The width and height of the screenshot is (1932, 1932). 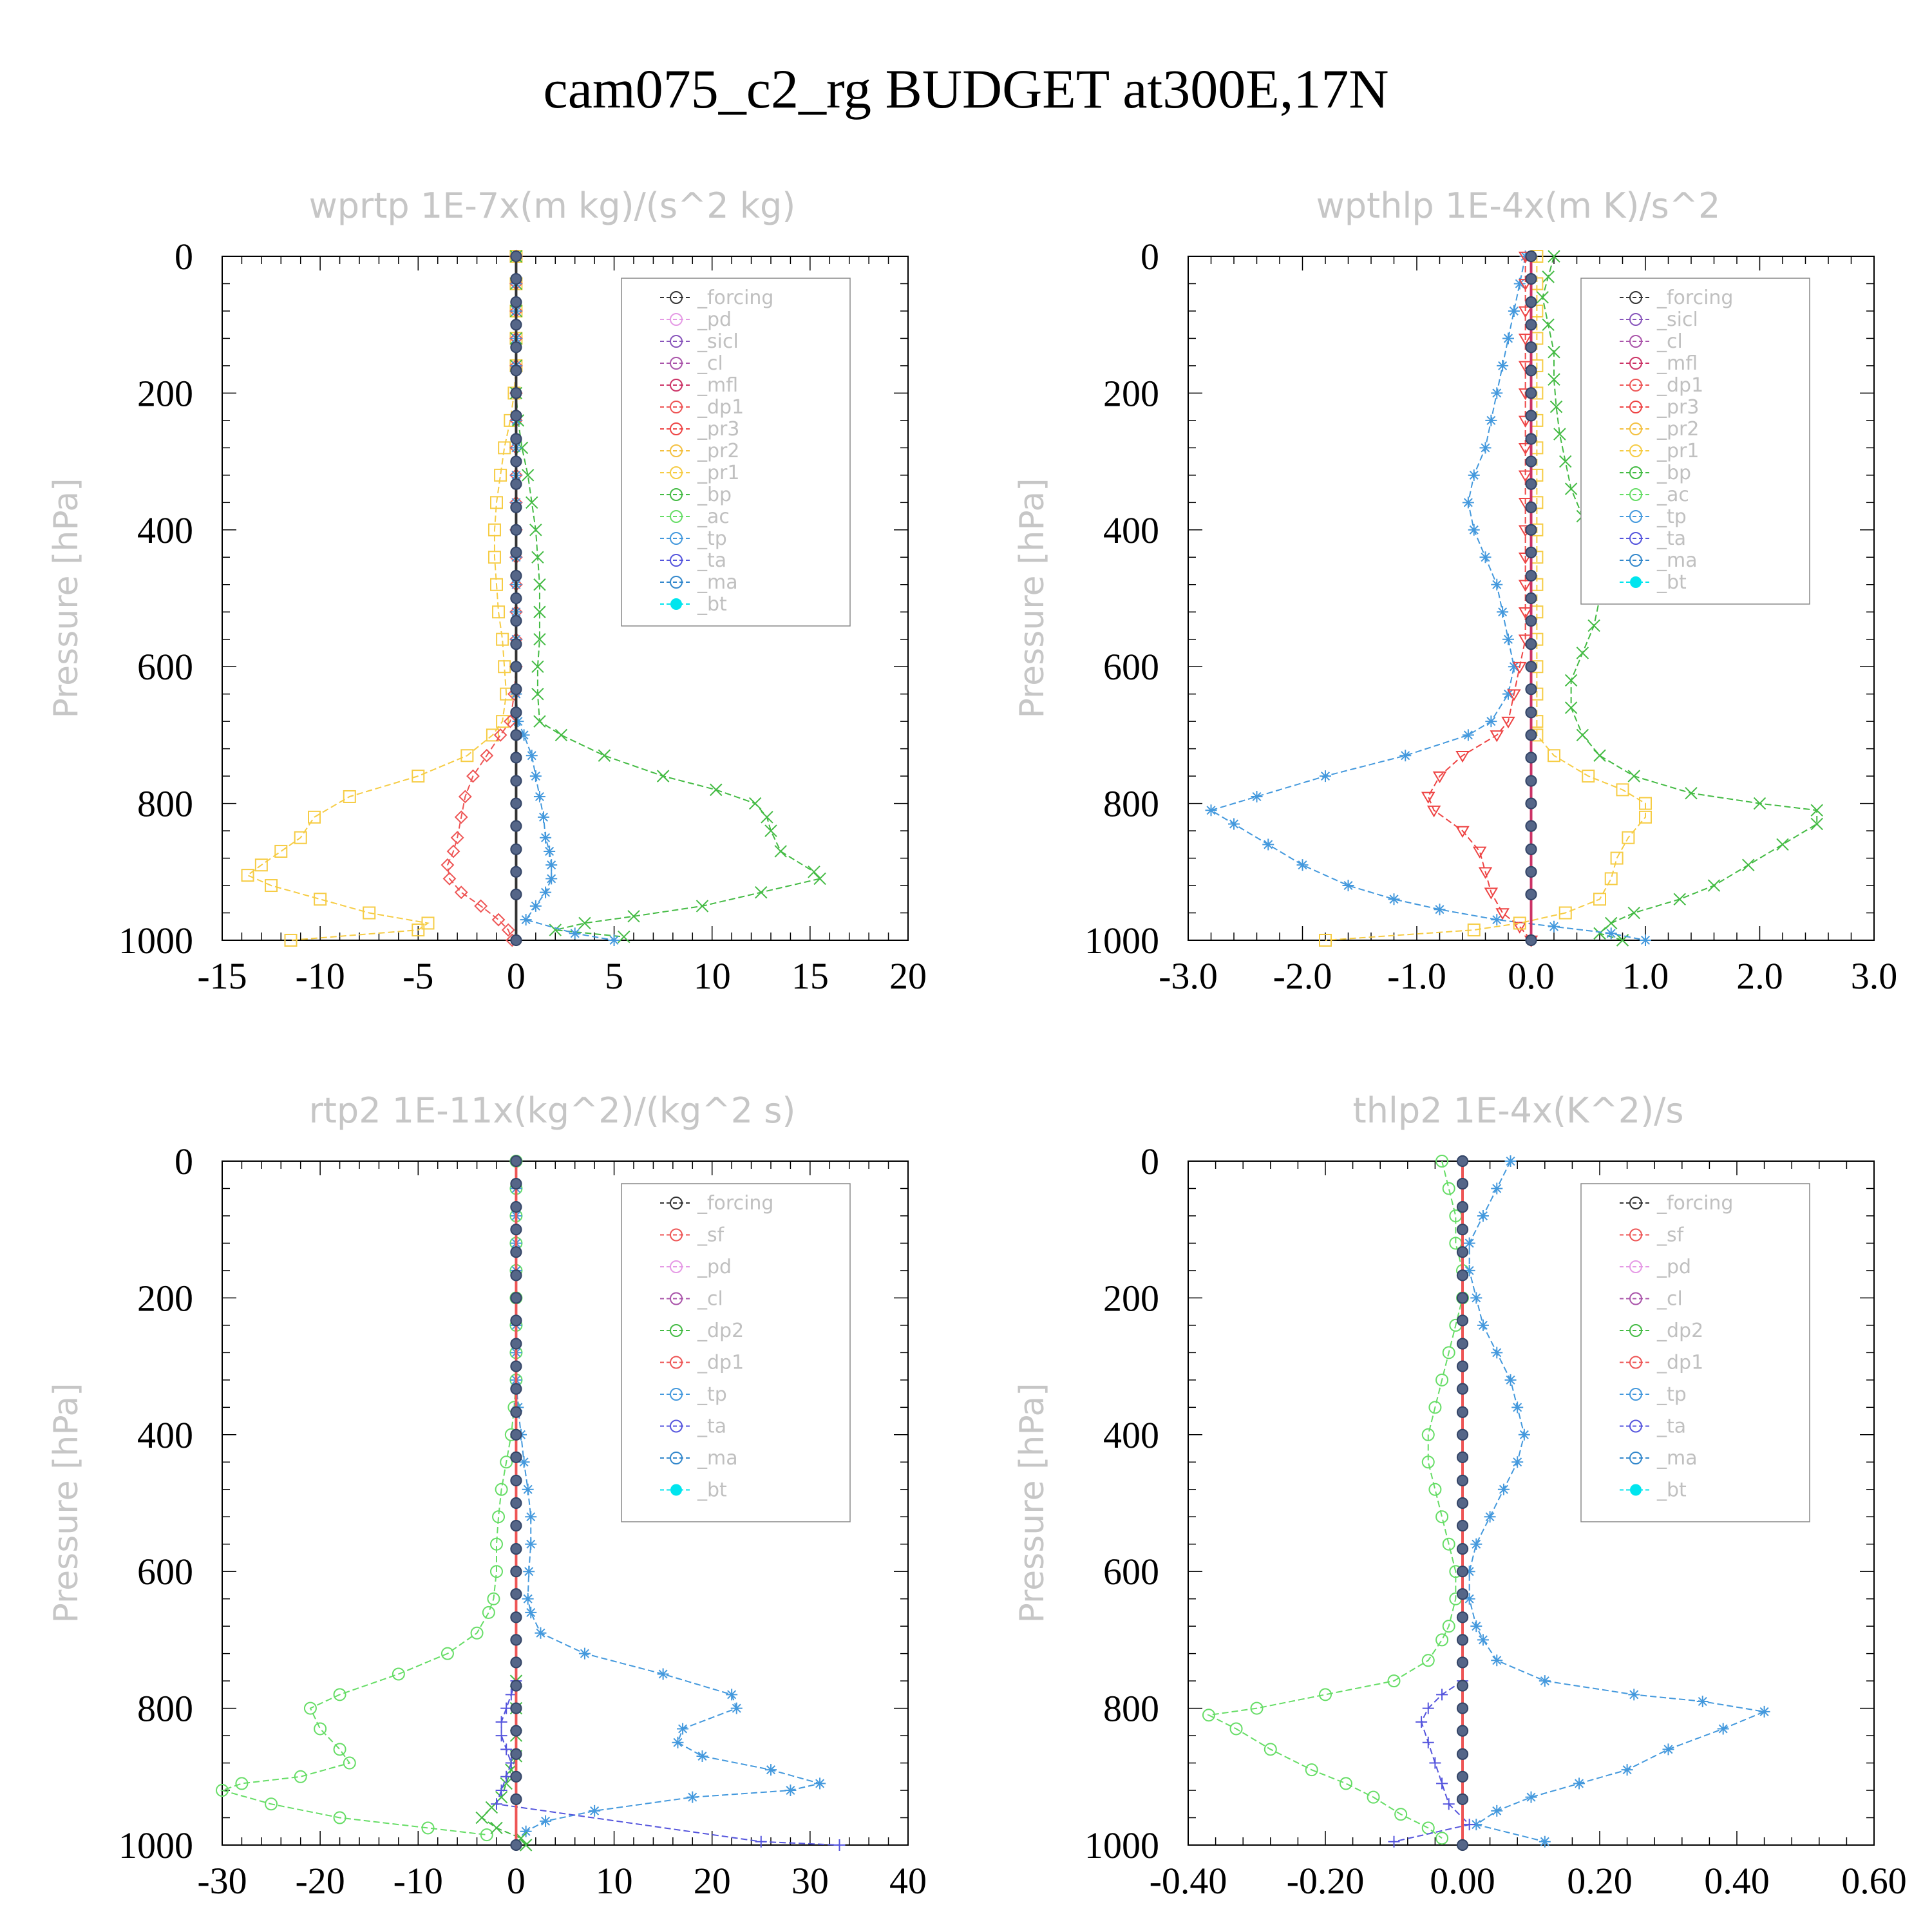 What do you see at coordinates (1616, 1502) in the screenshot?
I see `series-tp` at bounding box center [1616, 1502].